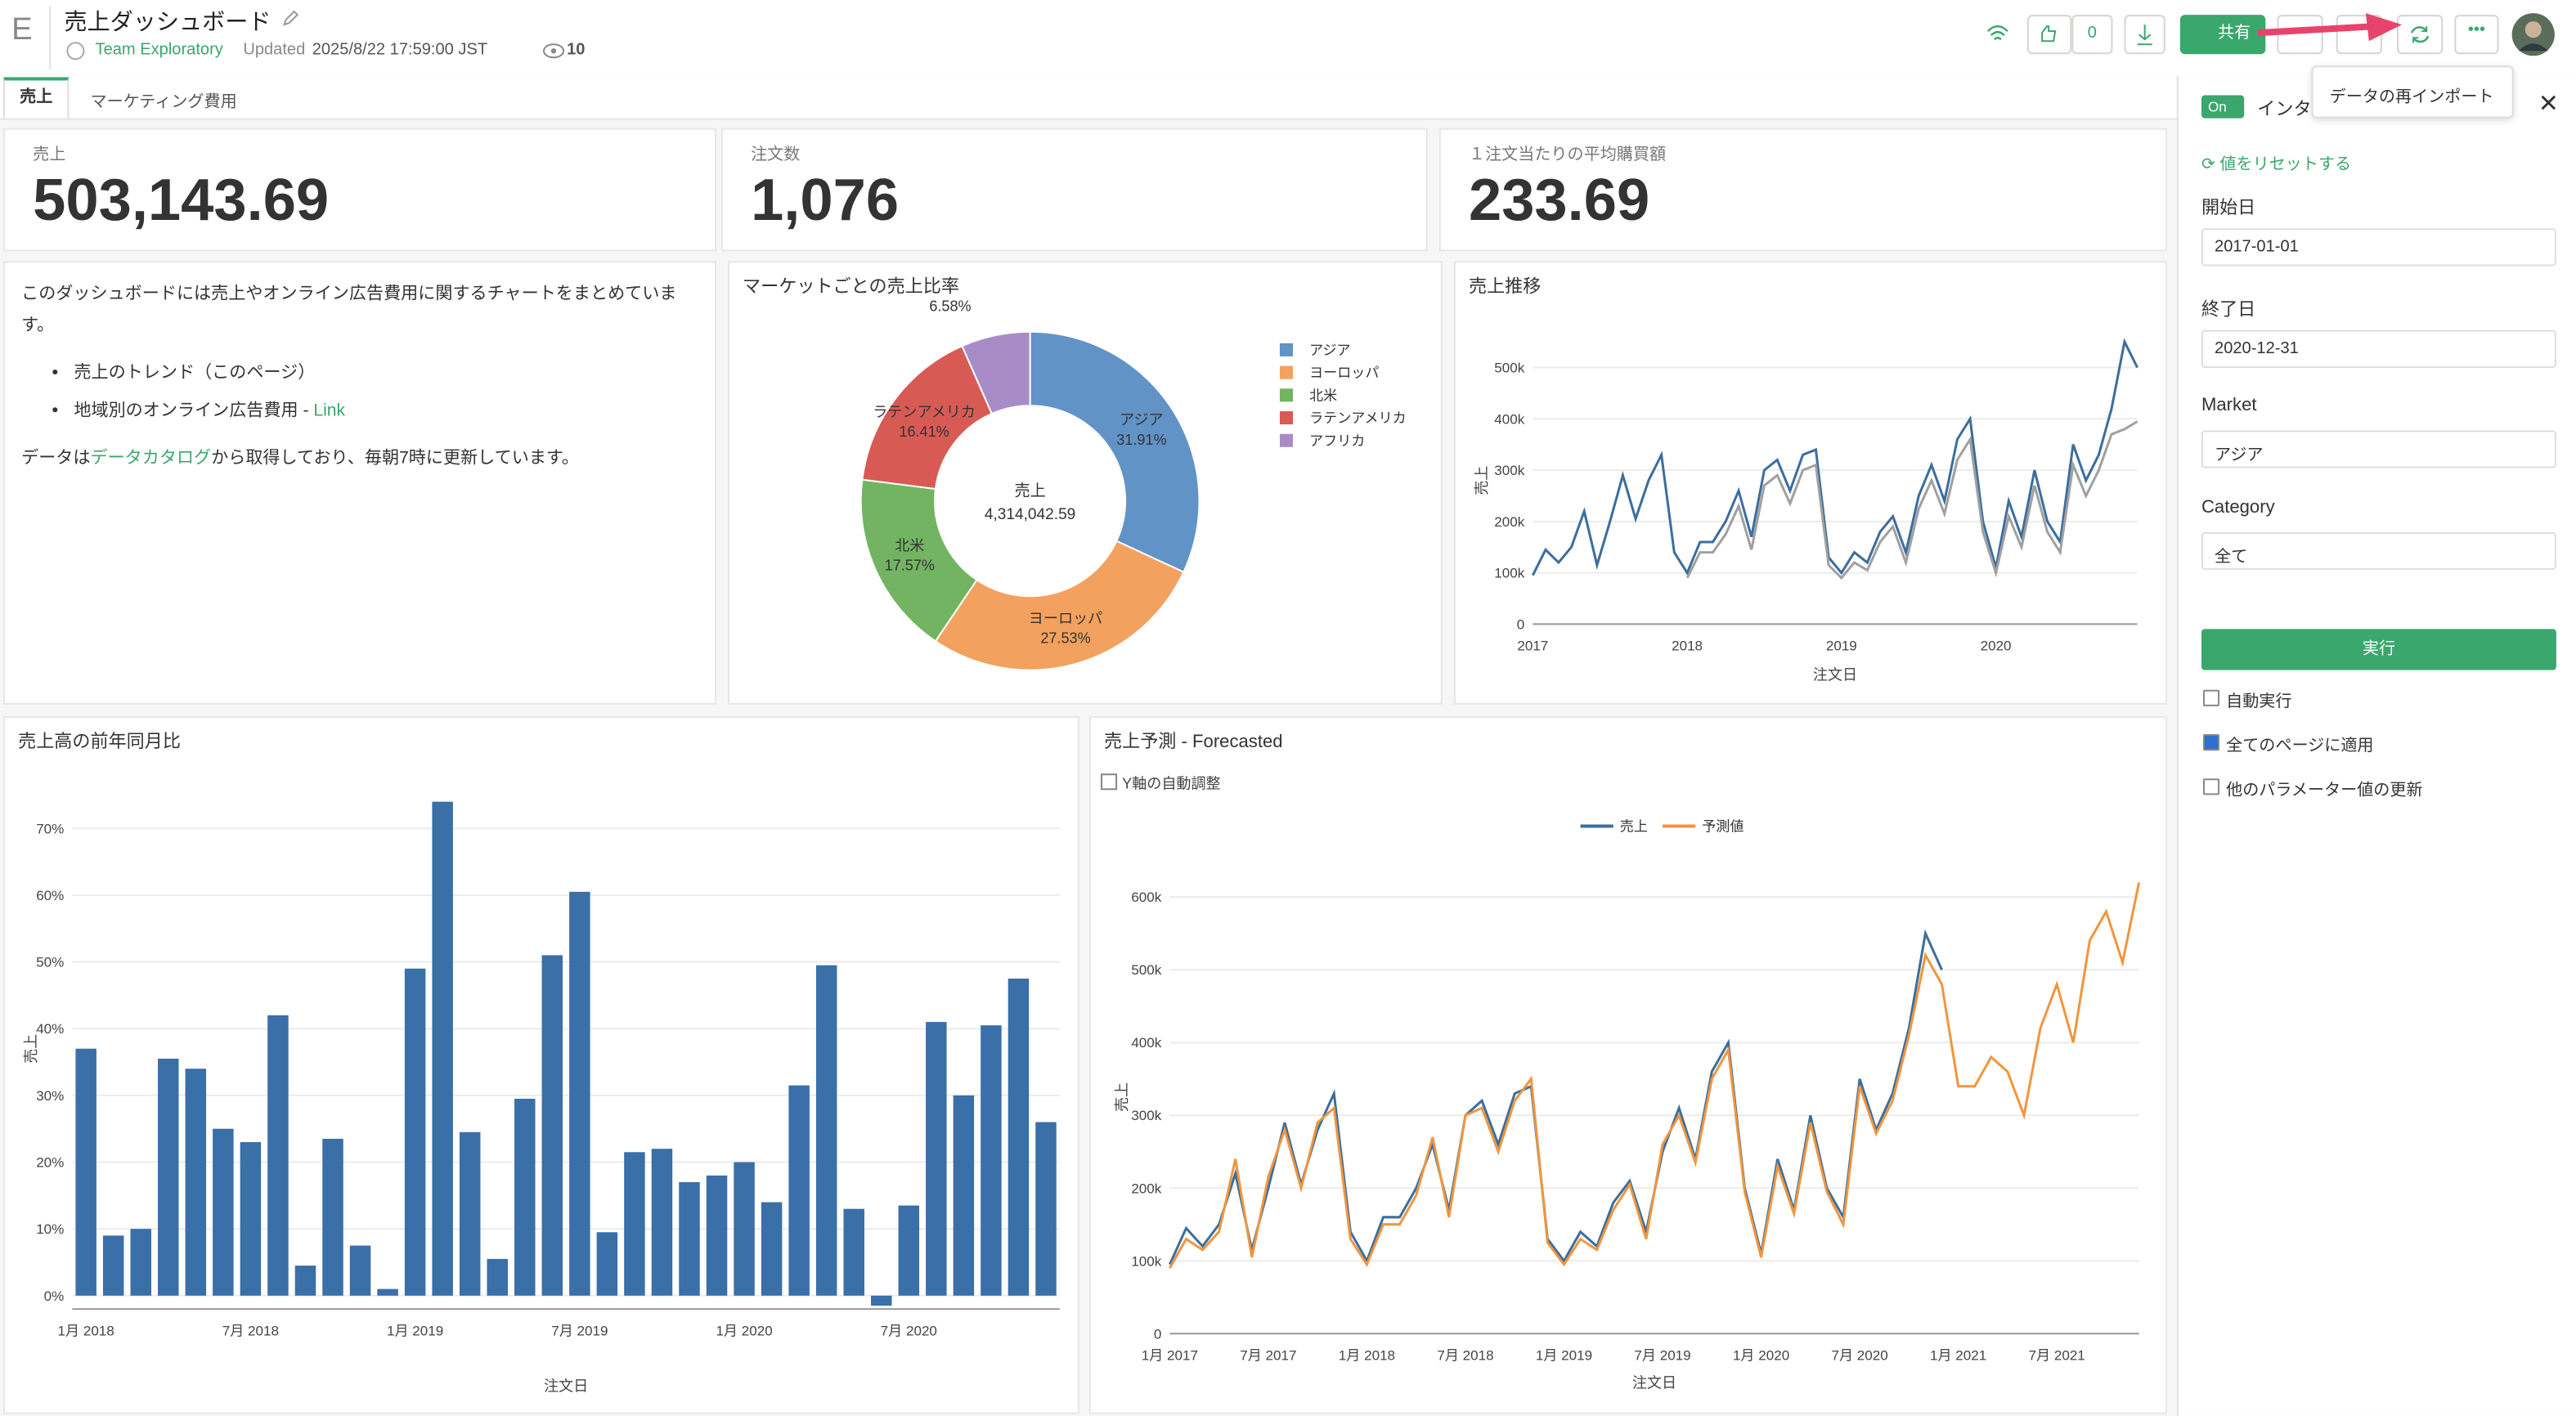 The height and width of the screenshot is (1416, 2576). Describe the element at coordinates (576, 50) in the screenshot. I see `views-count: 10` at that location.